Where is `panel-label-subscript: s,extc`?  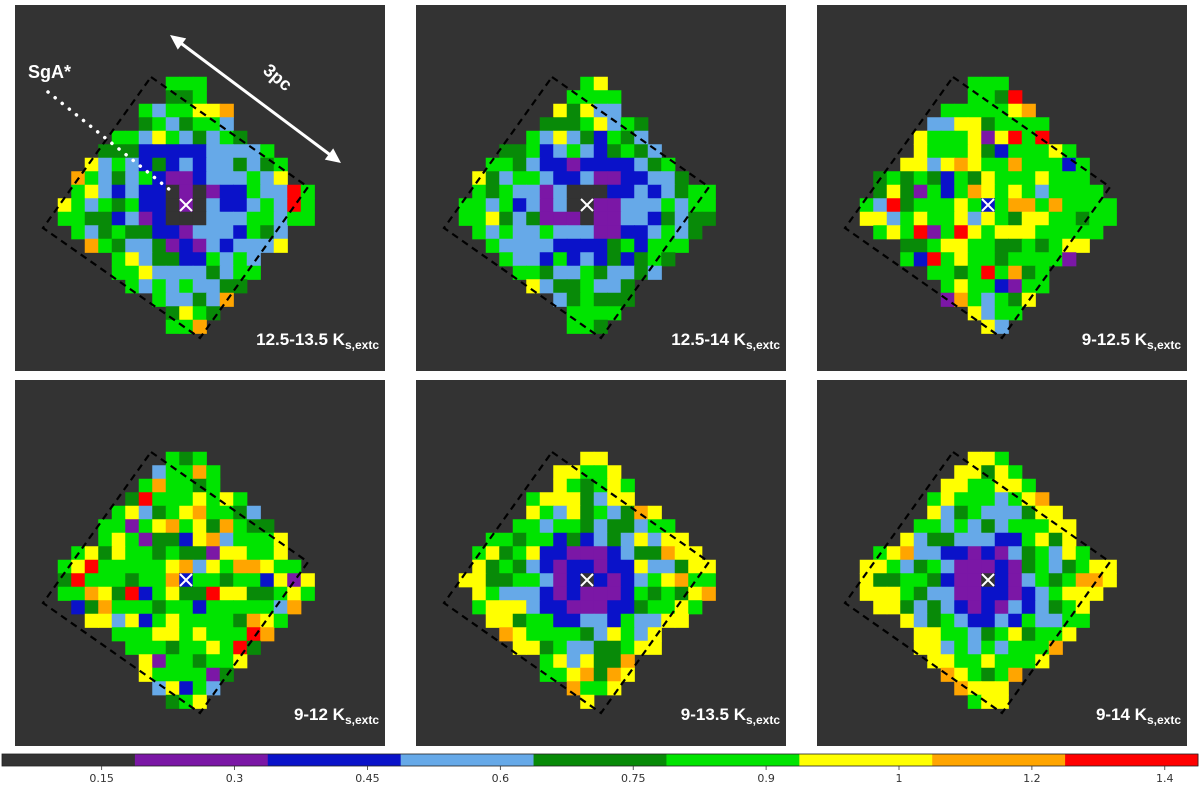
panel-label-subscript: s,extc is located at coordinates (362, 720).